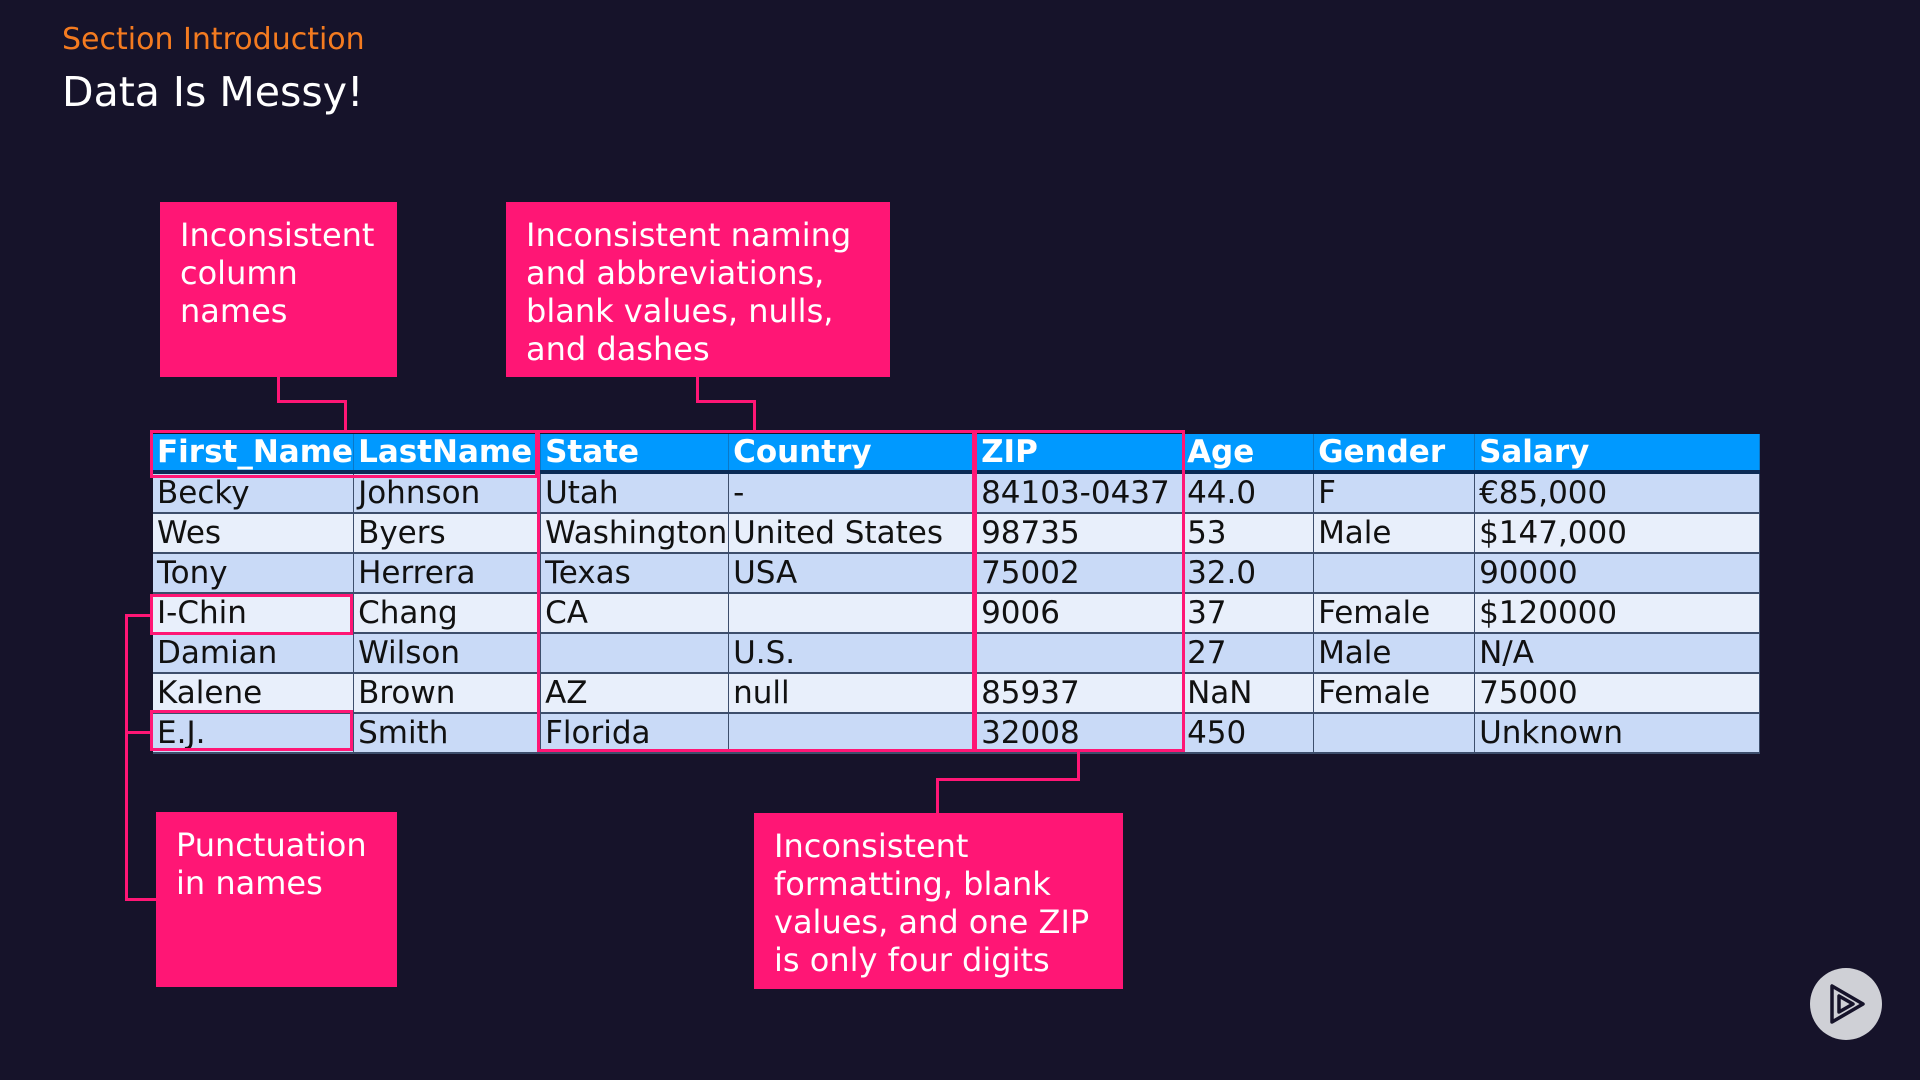 The image size is (1920, 1080). Describe the element at coordinates (447, 613) in the screenshot. I see `table-cell: Chang` at that location.